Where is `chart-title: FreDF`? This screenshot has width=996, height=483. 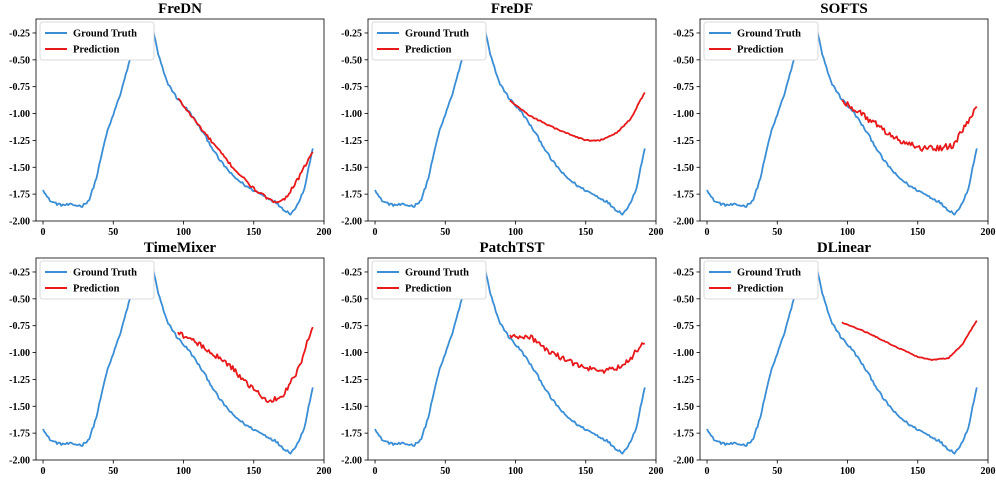
chart-title: FreDF is located at coordinates (512, 9).